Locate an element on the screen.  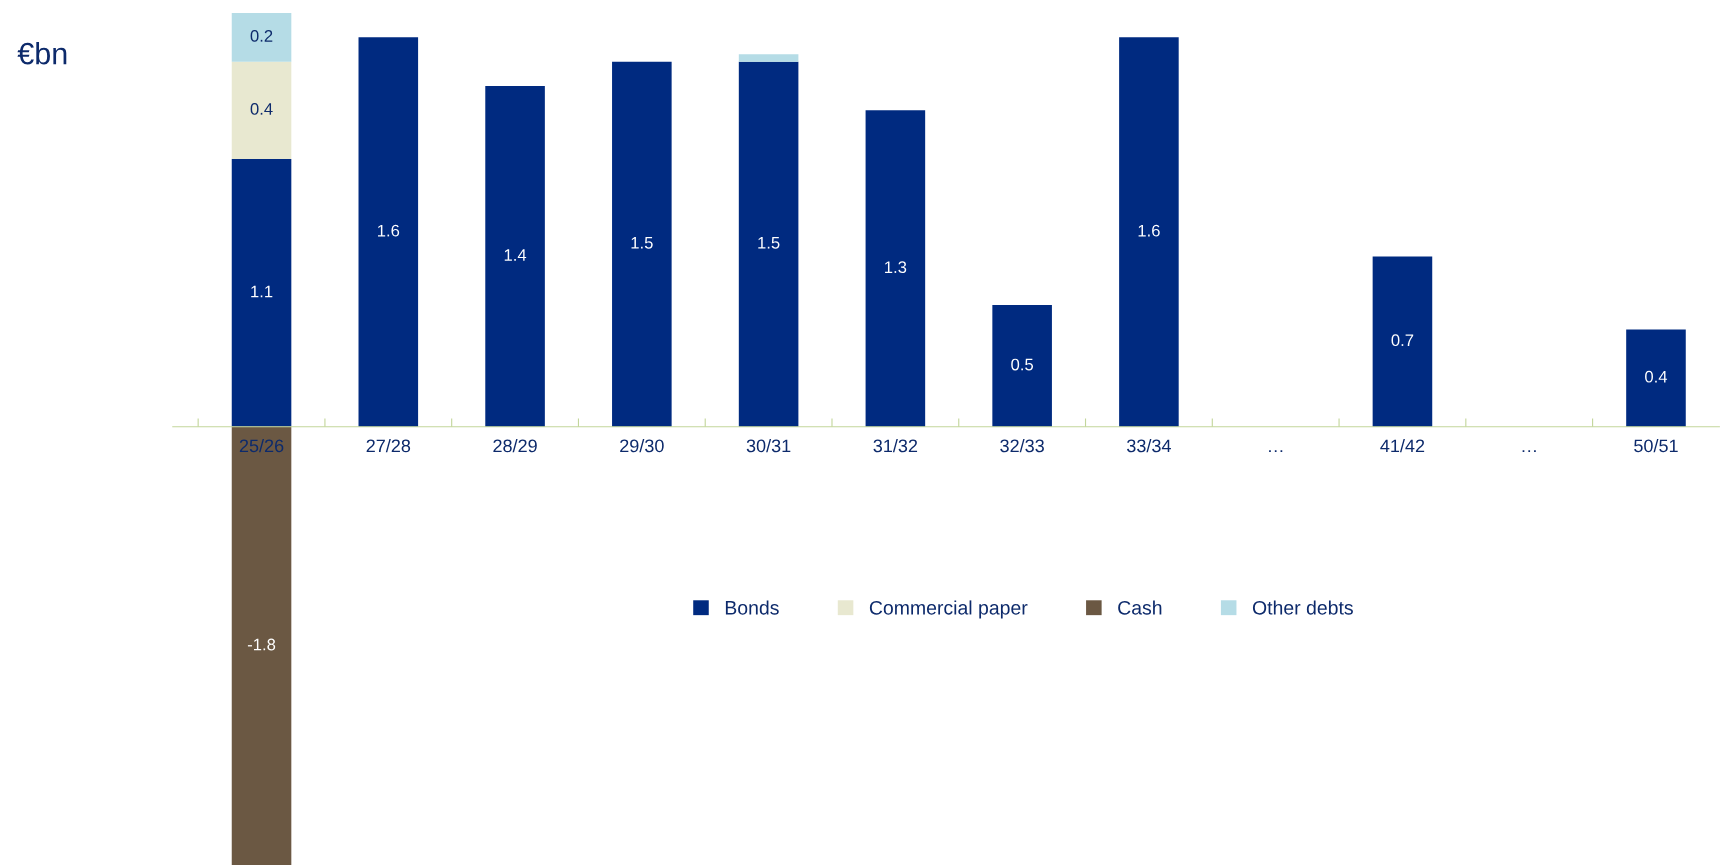
x-tick-label: 29/30 is located at coordinates (642, 445).